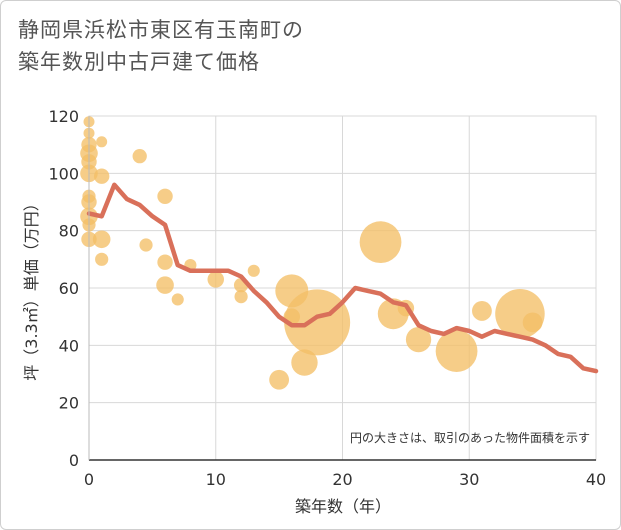 Image resolution: width=621 pixels, height=530 pixels. What do you see at coordinates (216, 479) in the screenshot?
I see `x-tick-label: 10` at bounding box center [216, 479].